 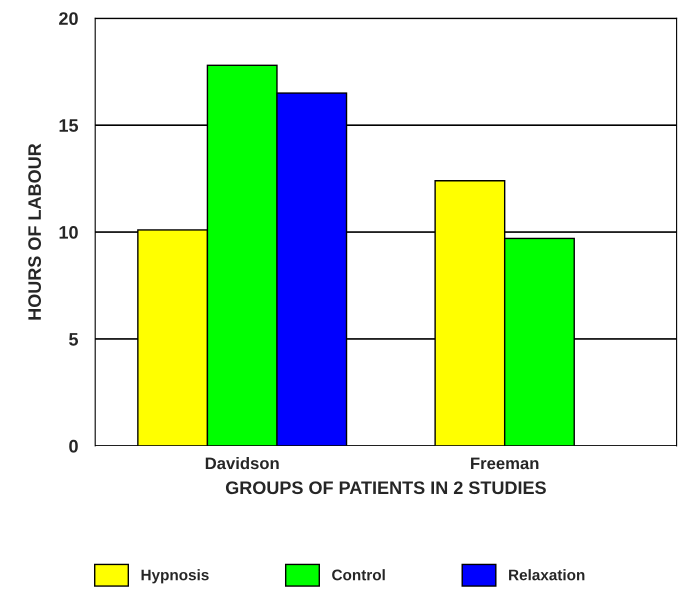 What do you see at coordinates (175, 576) in the screenshot?
I see `legend-label: Hypnosis` at bounding box center [175, 576].